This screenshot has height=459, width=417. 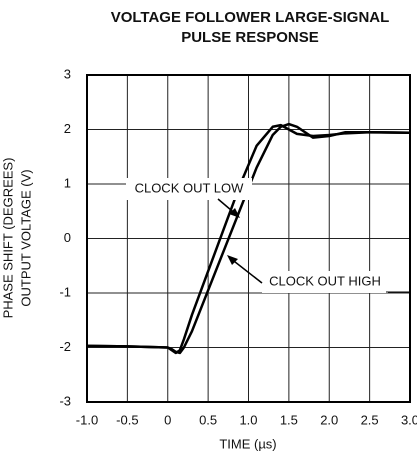 I want to click on x-tick-label: -0.5, so click(x=127, y=419).